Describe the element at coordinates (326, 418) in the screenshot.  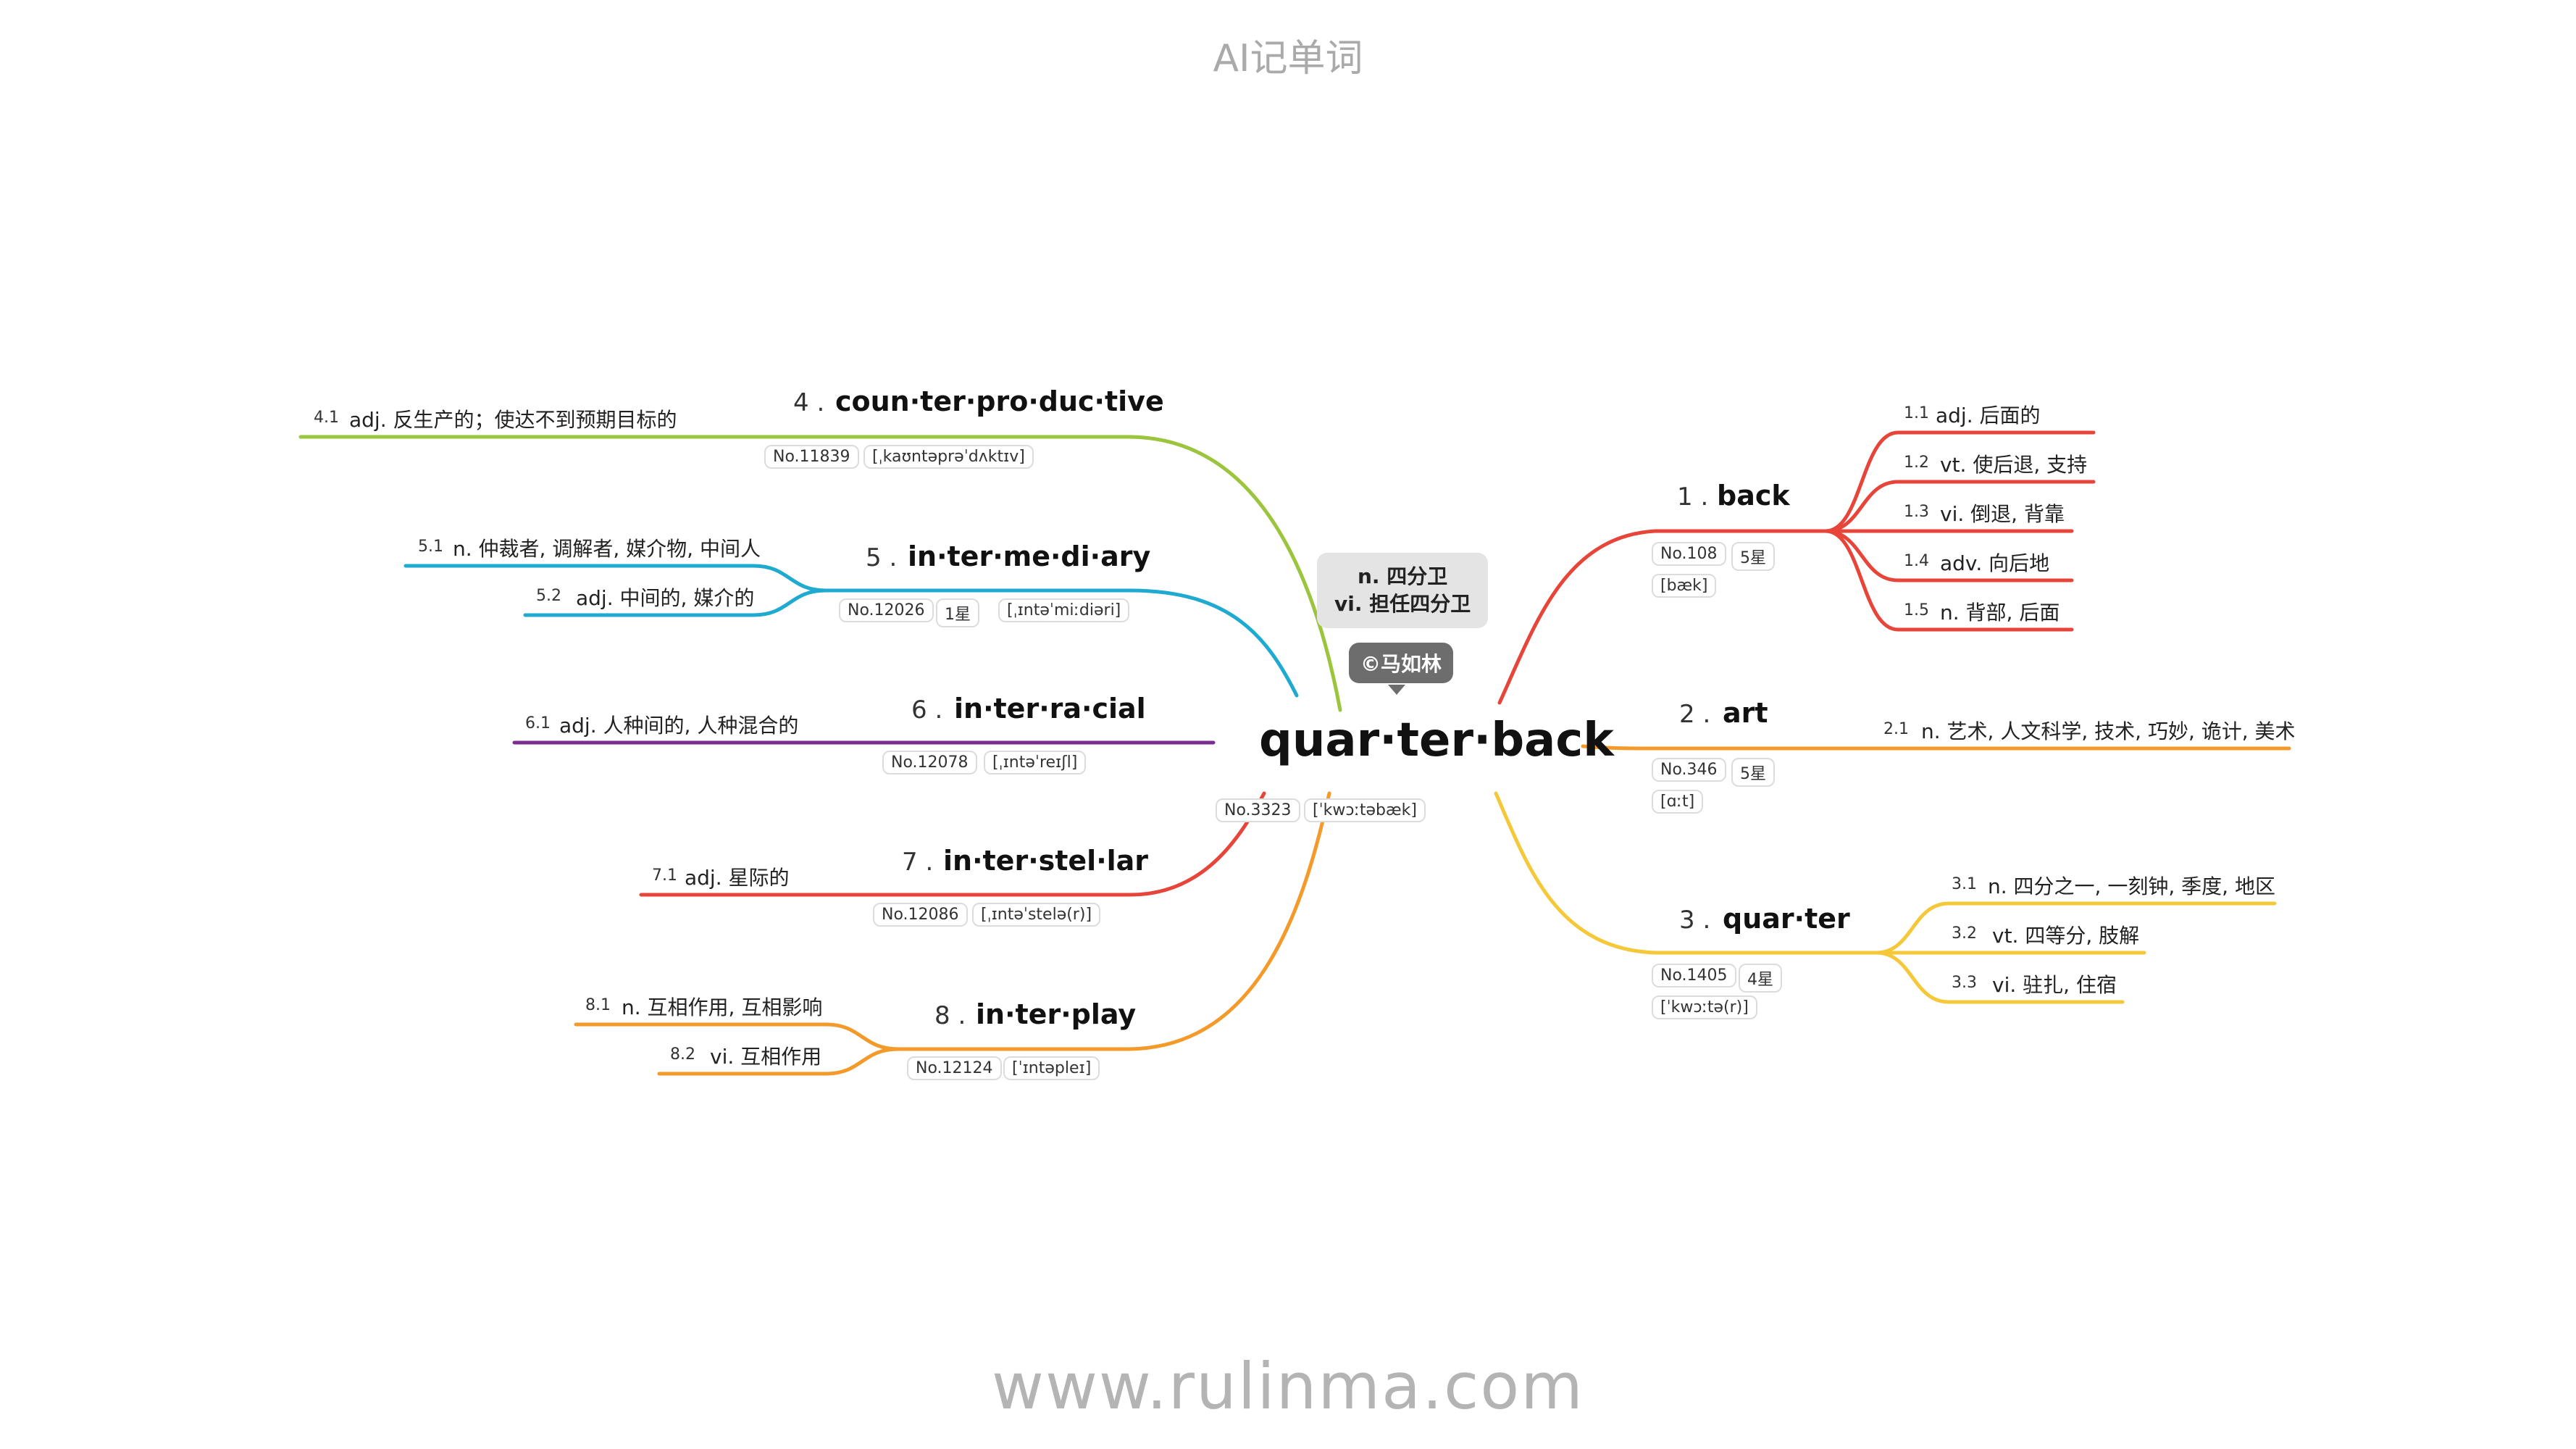
I see `sense-4-1-number: 4.1` at that location.